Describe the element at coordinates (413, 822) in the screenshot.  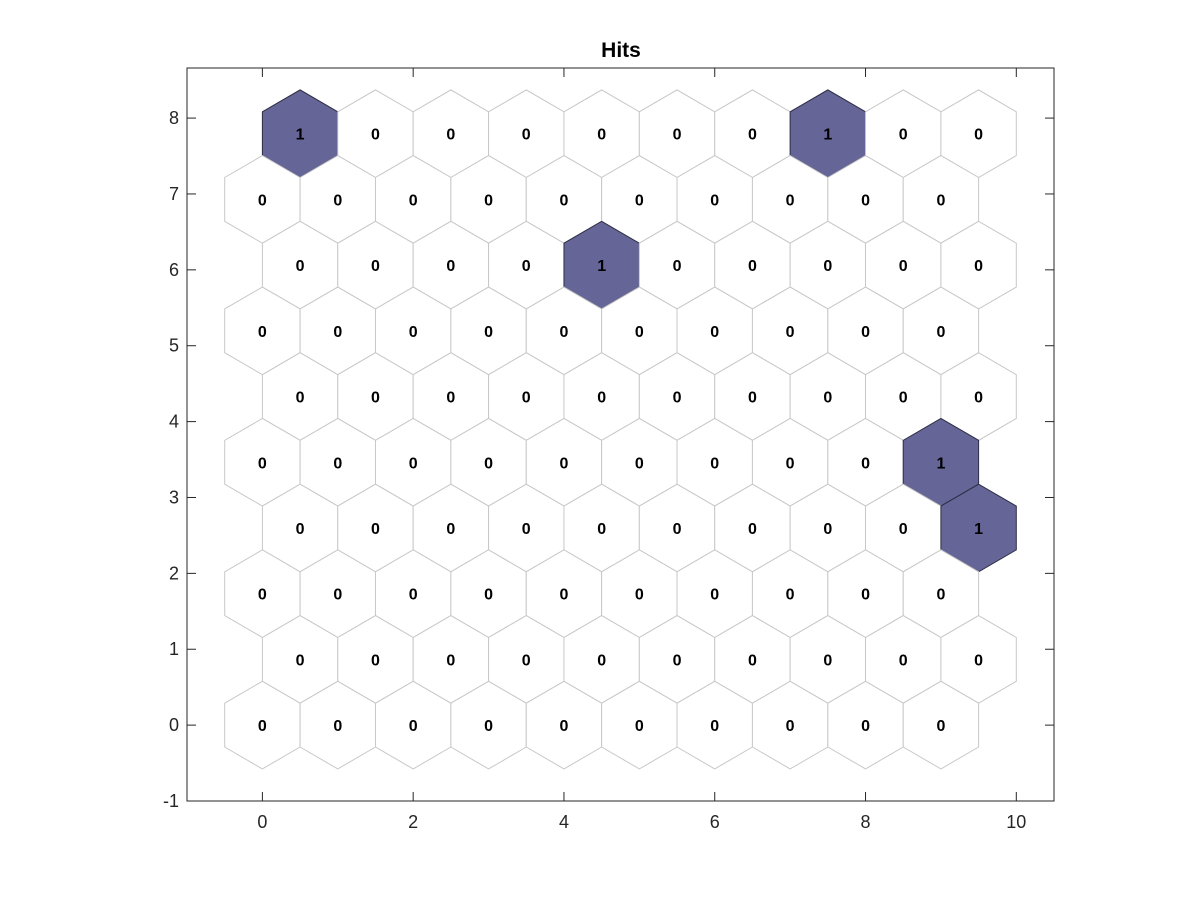
I see `x-tick-label: 2` at that location.